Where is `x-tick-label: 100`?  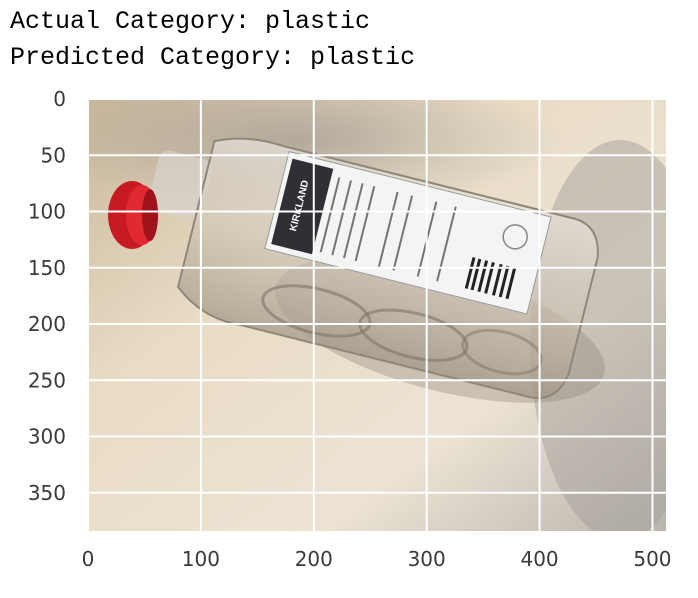 x-tick-label: 100 is located at coordinates (201, 559).